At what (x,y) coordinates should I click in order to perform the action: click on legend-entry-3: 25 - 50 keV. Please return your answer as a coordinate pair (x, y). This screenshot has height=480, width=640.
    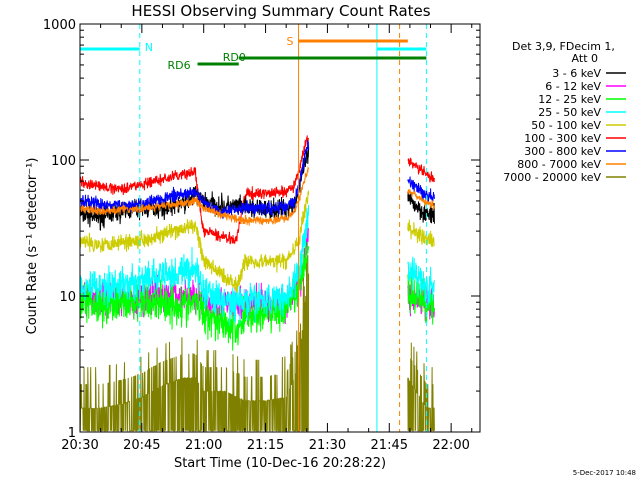
    Looking at the image, I should click on (569, 112).